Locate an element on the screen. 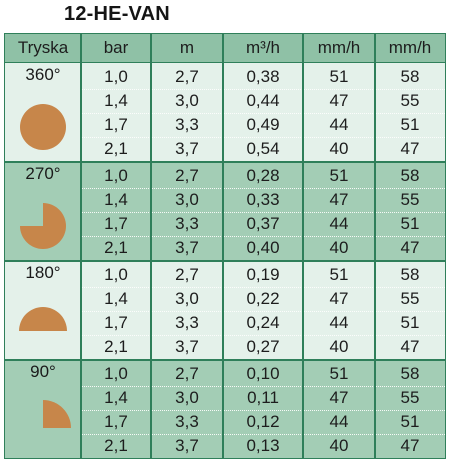  table-row: 1,0 2,7 0,38 51 58 is located at coordinates (263, 77).